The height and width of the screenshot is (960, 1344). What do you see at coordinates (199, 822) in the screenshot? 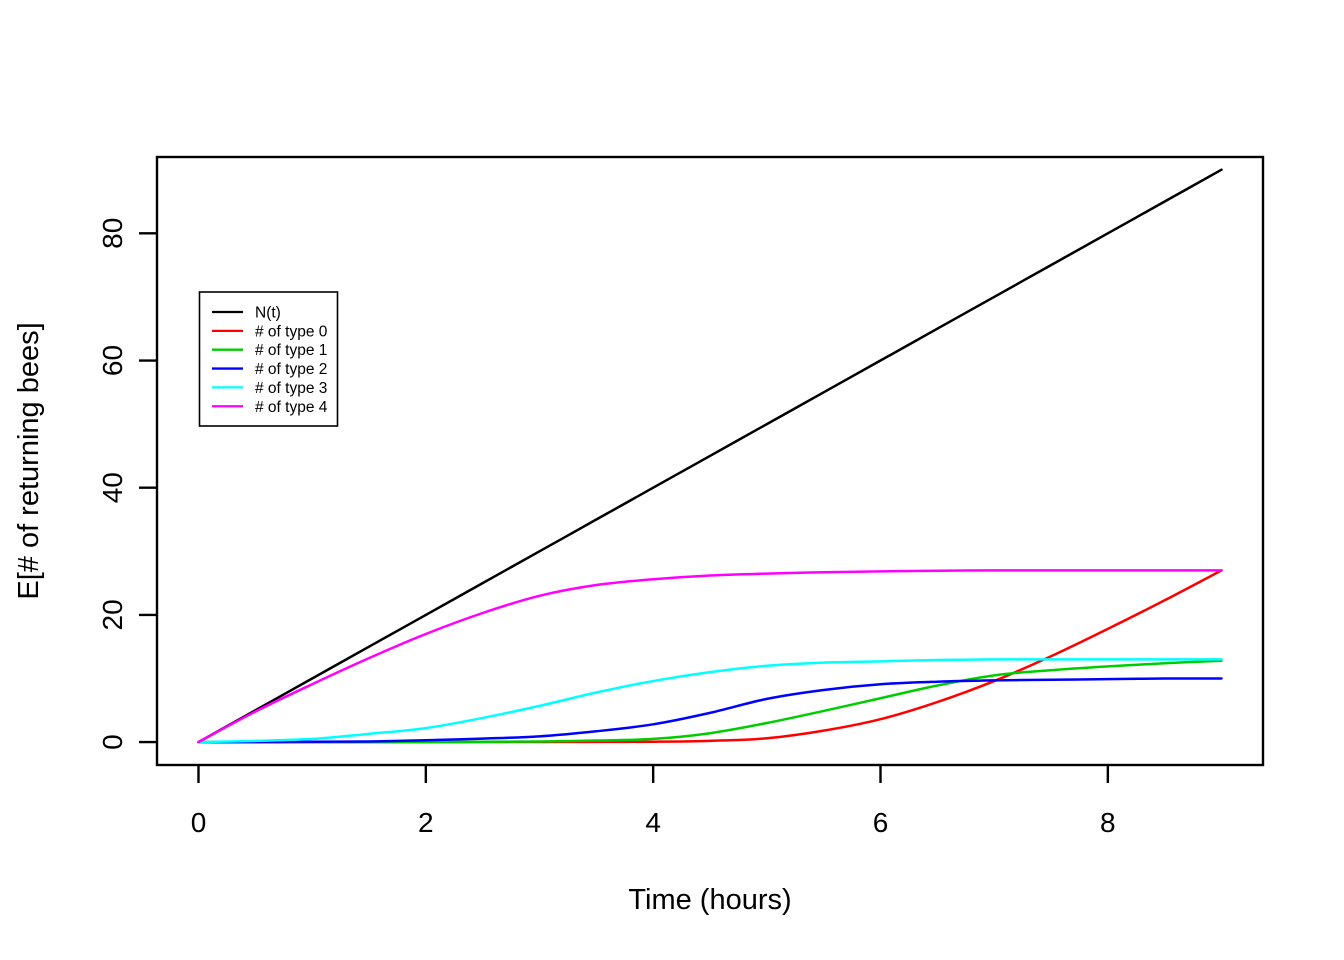
I see `x-tick-label: 0` at bounding box center [199, 822].